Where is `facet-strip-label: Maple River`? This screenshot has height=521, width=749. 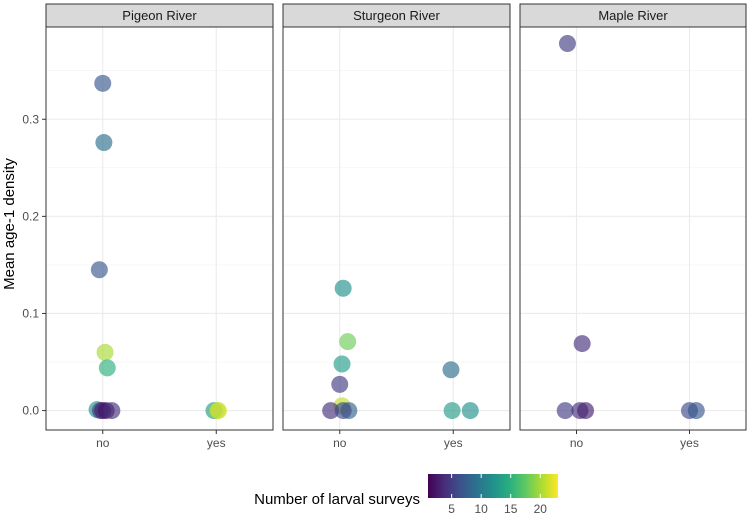 facet-strip-label: Maple River is located at coordinates (633, 15).